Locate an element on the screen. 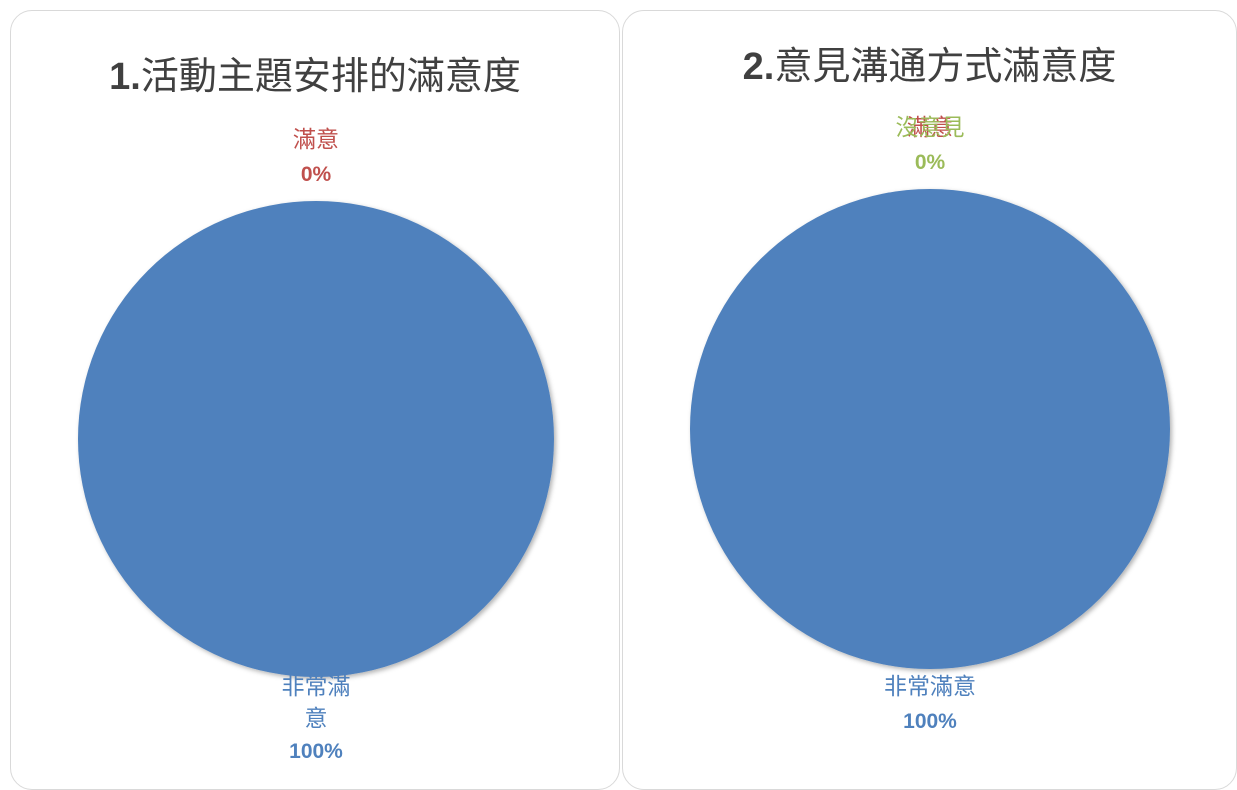 This screenshot has height=790, width=1237. slice-value-2-1: 100% is located at coordinates (930, 721).